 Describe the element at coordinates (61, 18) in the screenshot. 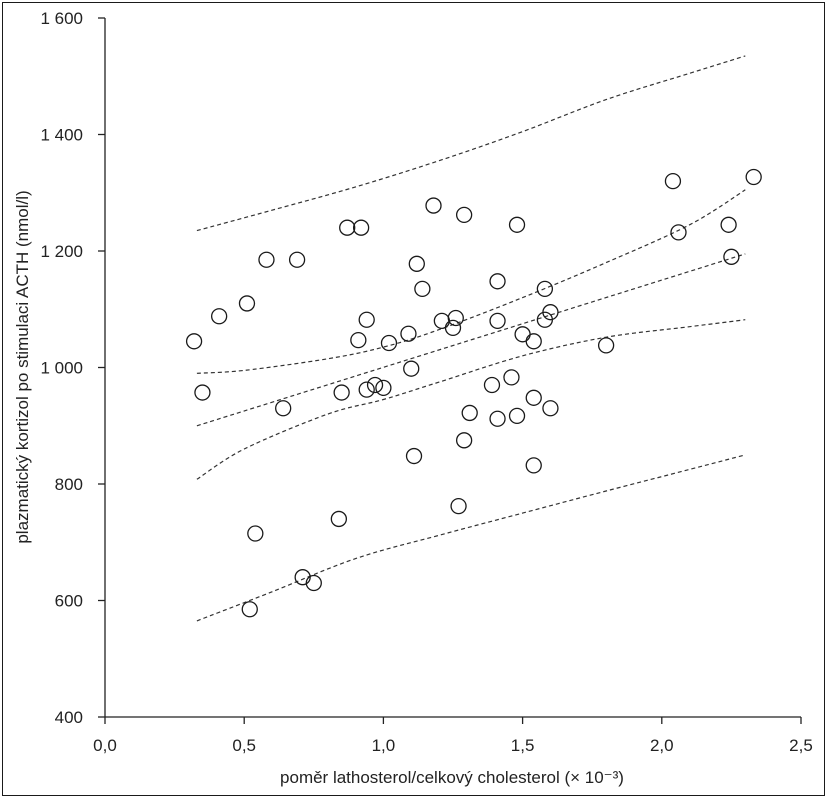

I see `y-tick-label: 1 600` at that location.